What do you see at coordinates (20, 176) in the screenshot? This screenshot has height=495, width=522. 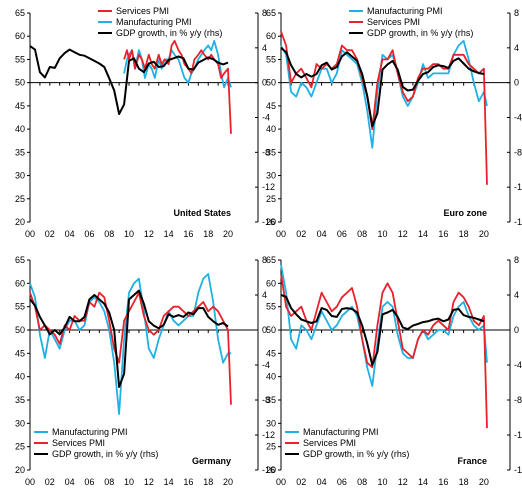 I see `left-axis-tick-label: 30` at bounding box center [20, 176].